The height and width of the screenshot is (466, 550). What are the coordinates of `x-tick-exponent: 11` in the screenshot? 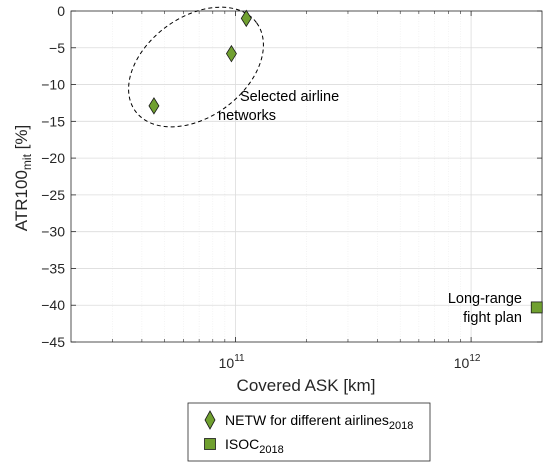 It's located at (239, 358).